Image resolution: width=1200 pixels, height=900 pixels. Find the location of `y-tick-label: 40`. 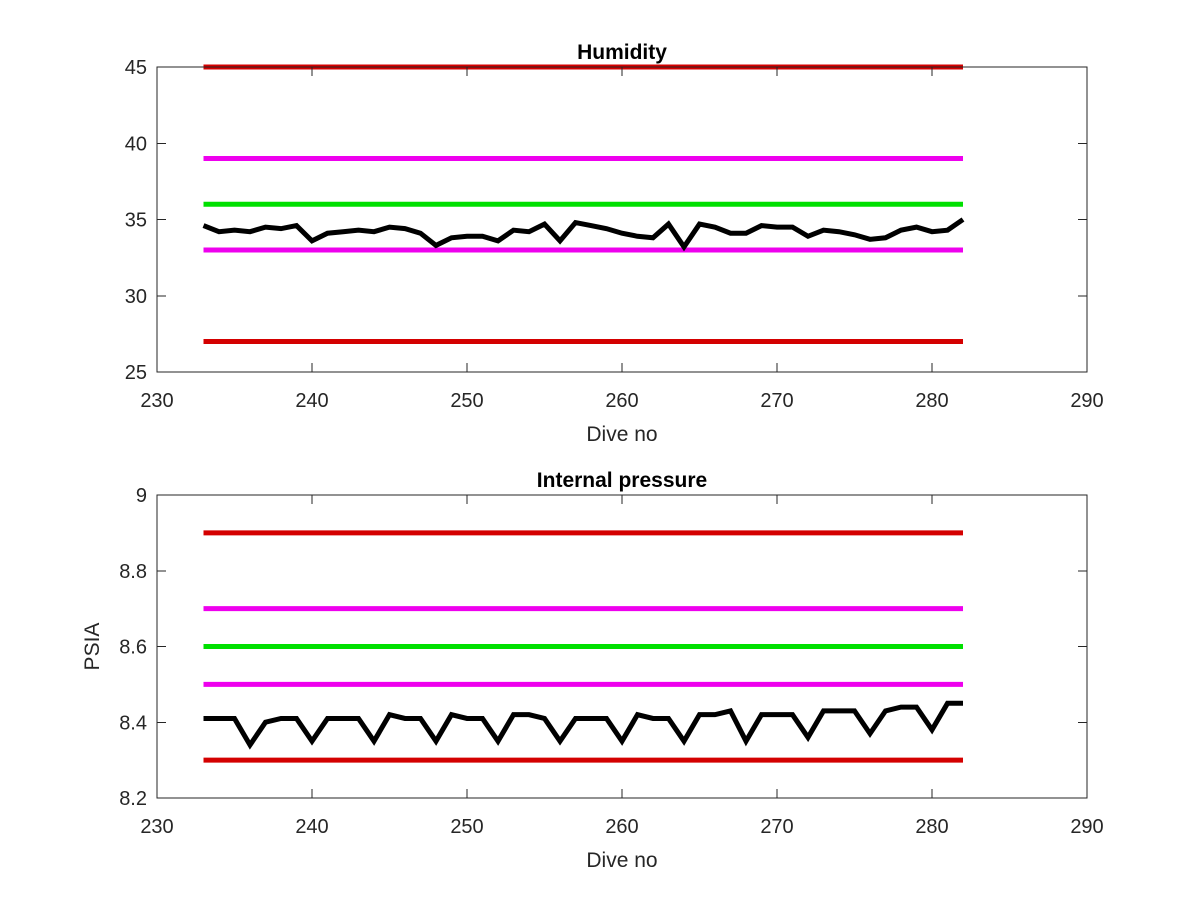

y-tick-label: 40 is located at coordinates (136, 144).